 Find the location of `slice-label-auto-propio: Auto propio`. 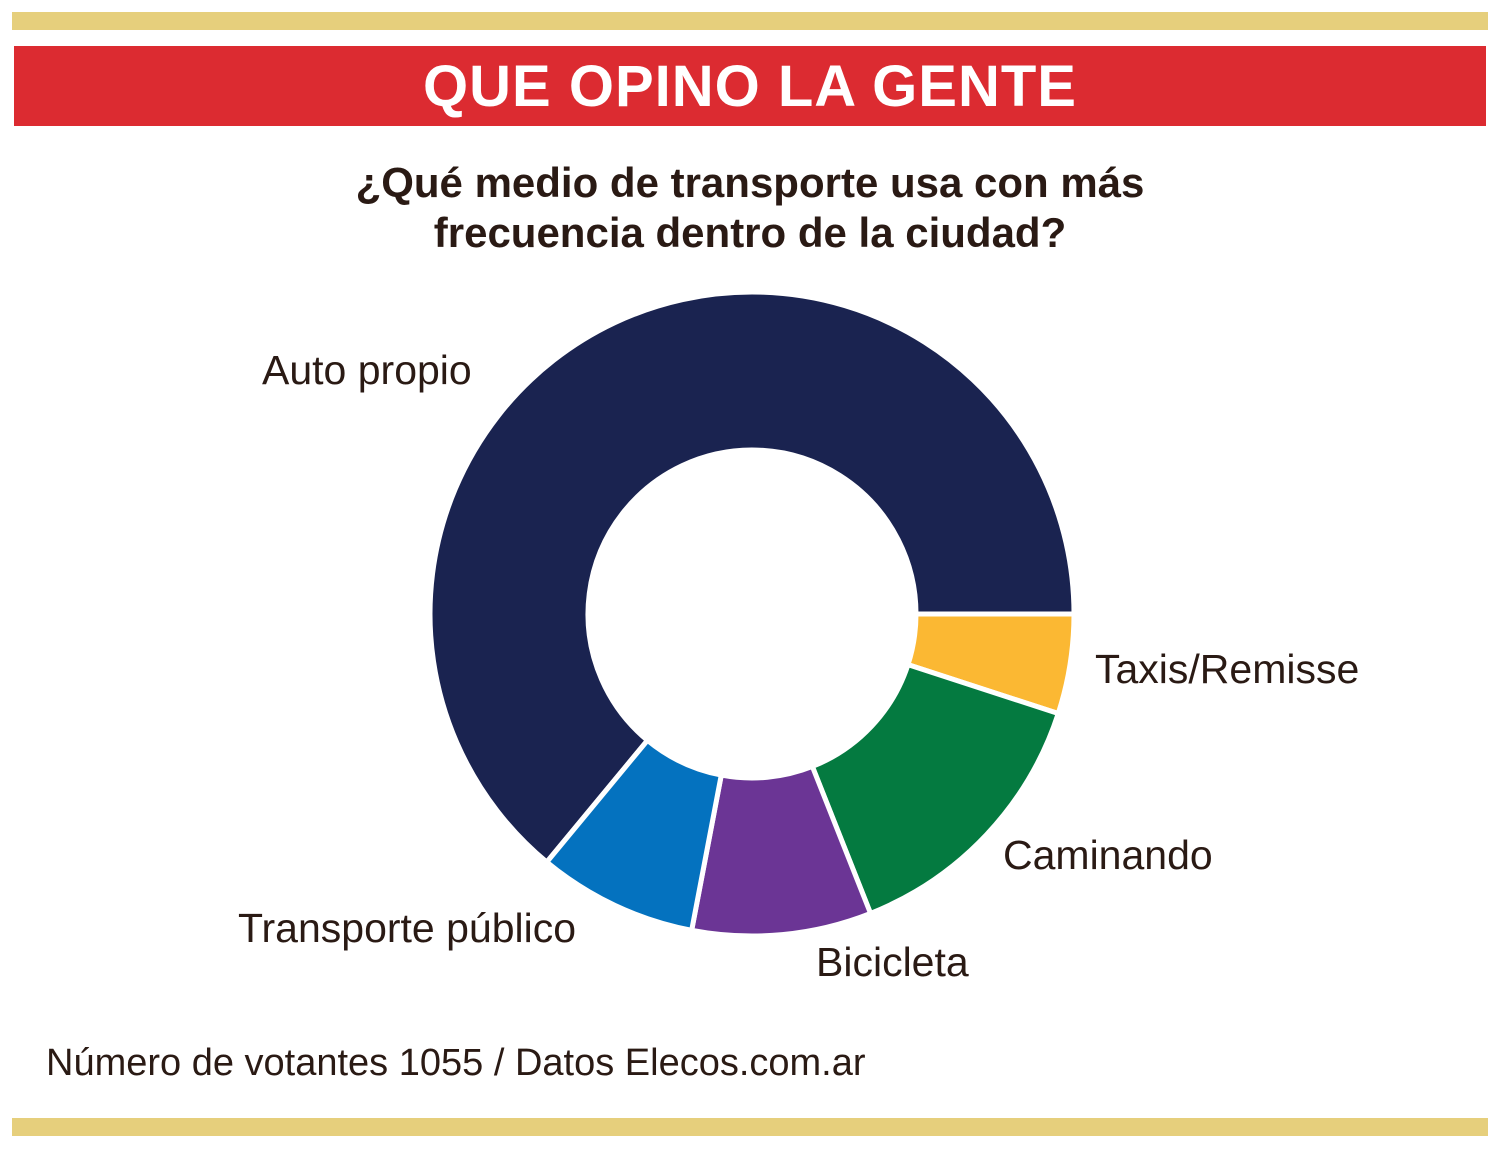

slice-label-auto-propio: Auto propio is located at coordinates (367, 370).